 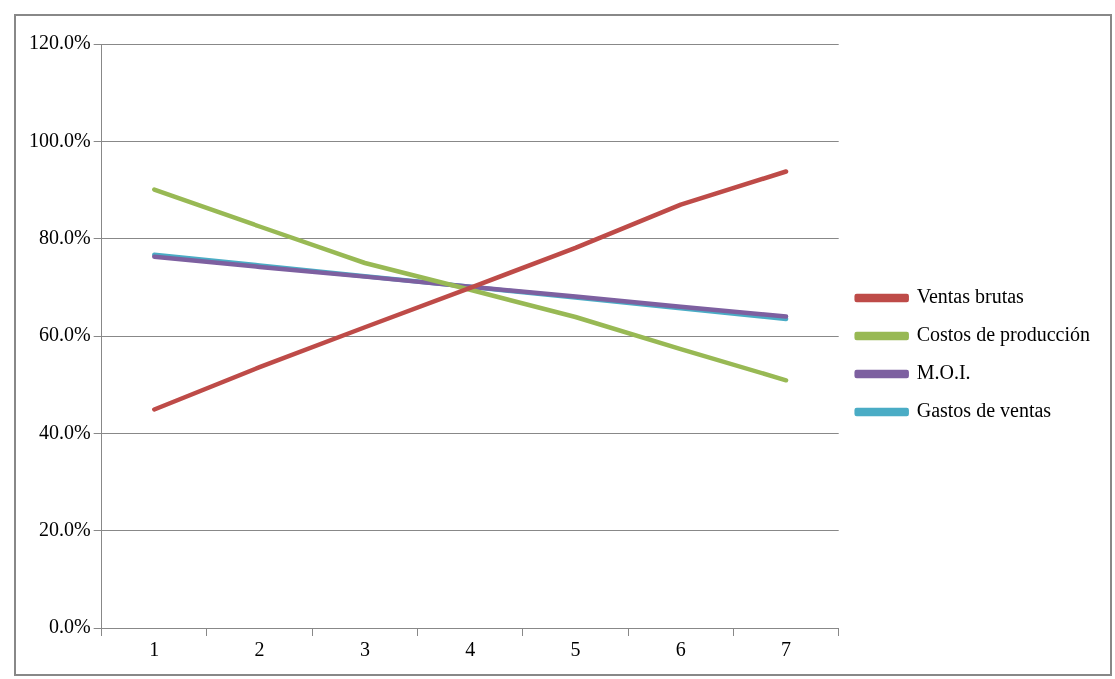 What do you see at coordinates (69, 626) in the screenshot?
I see `y-tick-label: 0.0%` at bounding box center [69, 626].